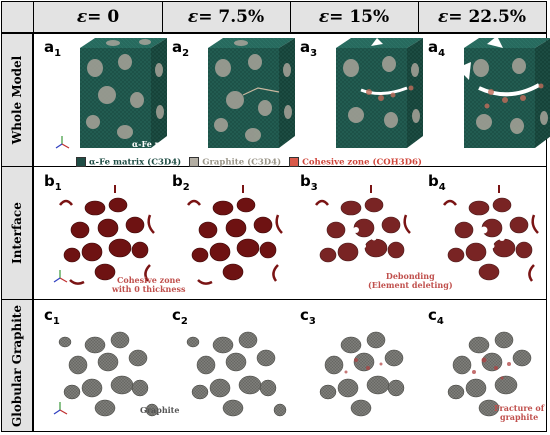 The height and width of the screenshot is (435, 550). What do you see at coordinates (33, 216) in the screenshot?
I see `label-column-divider` at bounding box center [33, 216].